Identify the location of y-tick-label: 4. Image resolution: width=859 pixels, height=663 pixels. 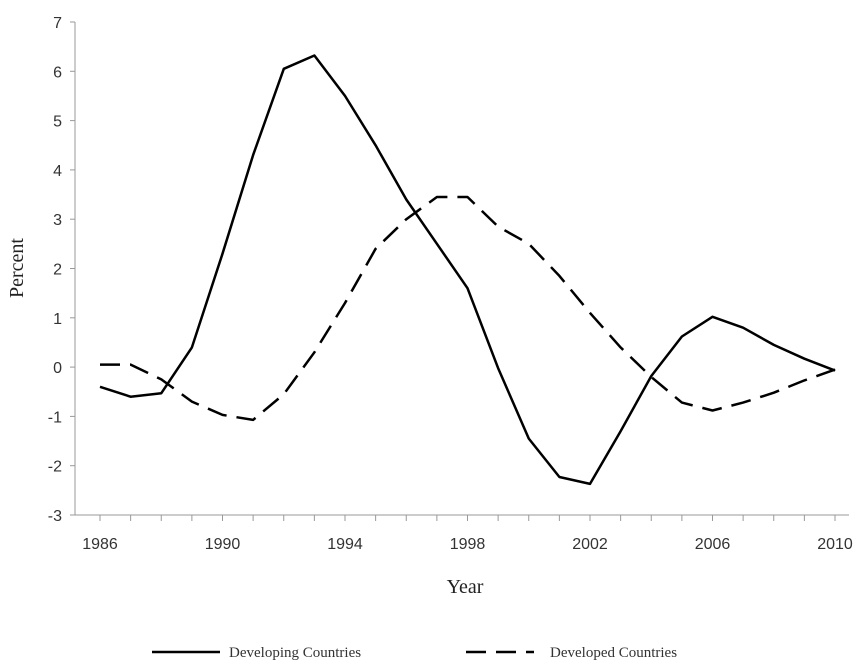
(57, 171).